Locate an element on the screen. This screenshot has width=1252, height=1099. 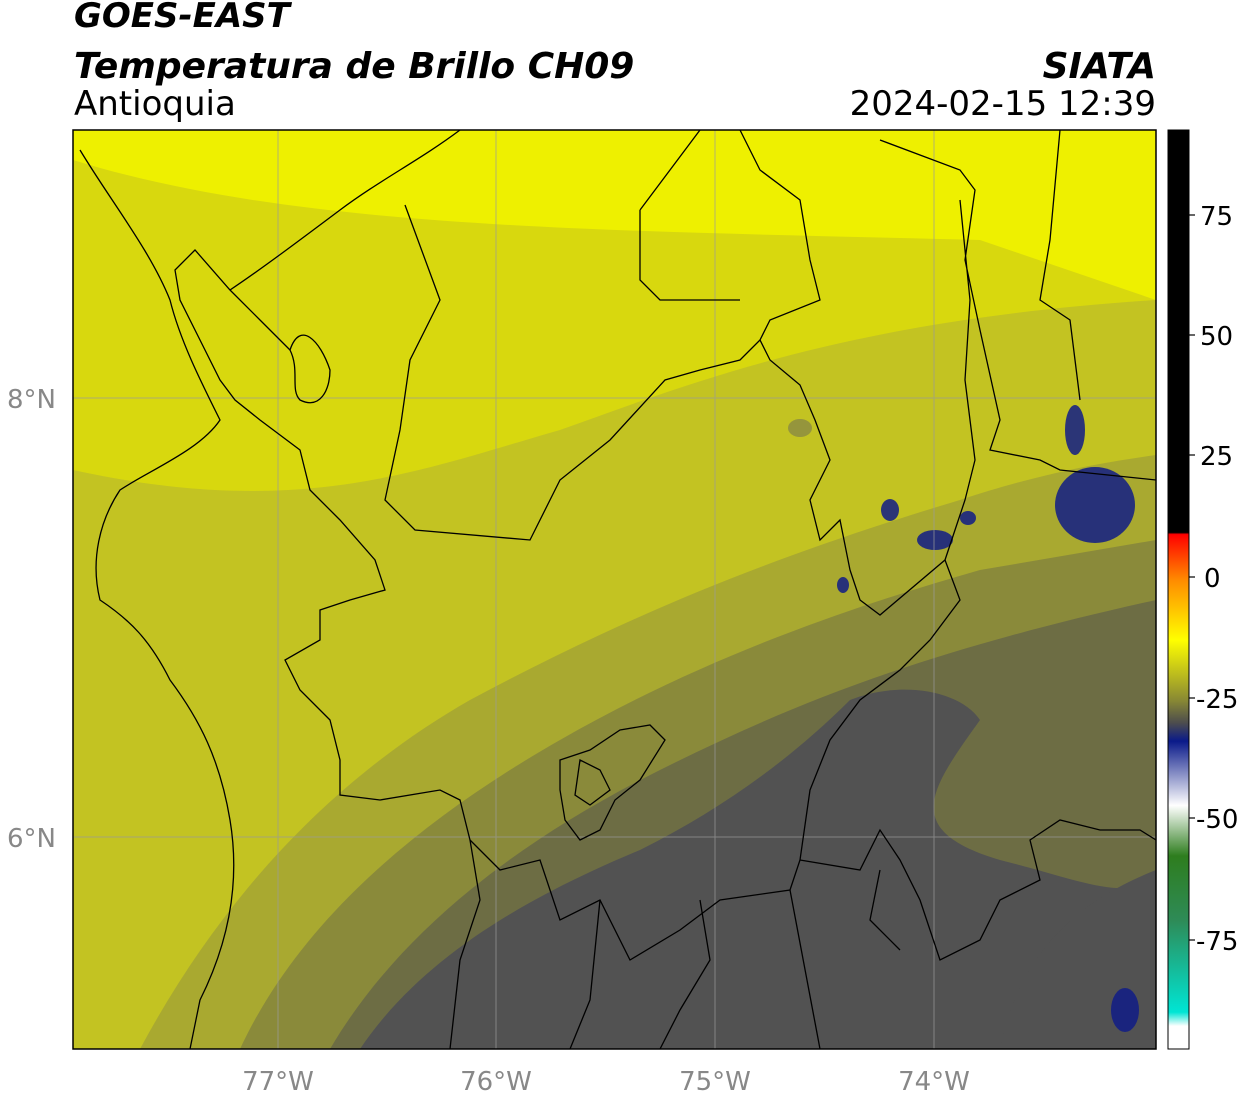
lon-label-76w: 76°W is located at coordinates (496, 1082).